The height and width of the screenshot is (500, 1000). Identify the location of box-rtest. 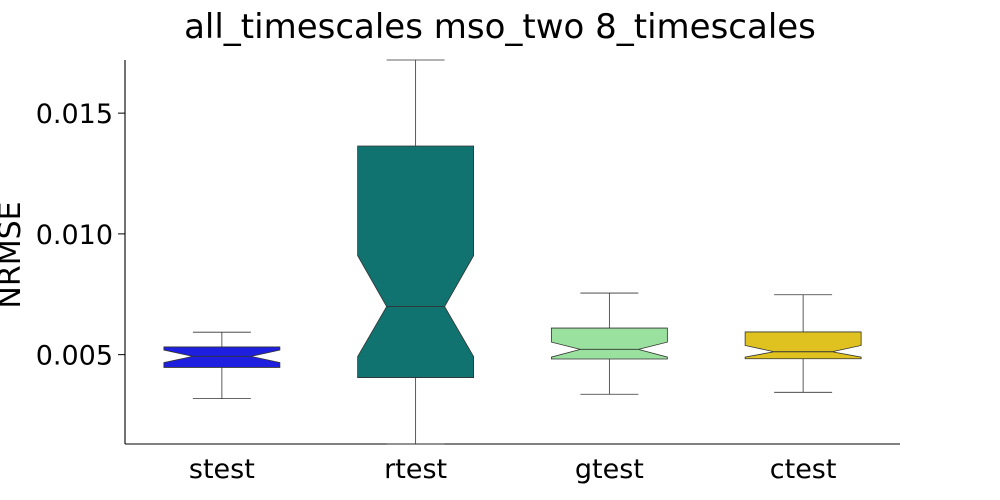
(416, 261).